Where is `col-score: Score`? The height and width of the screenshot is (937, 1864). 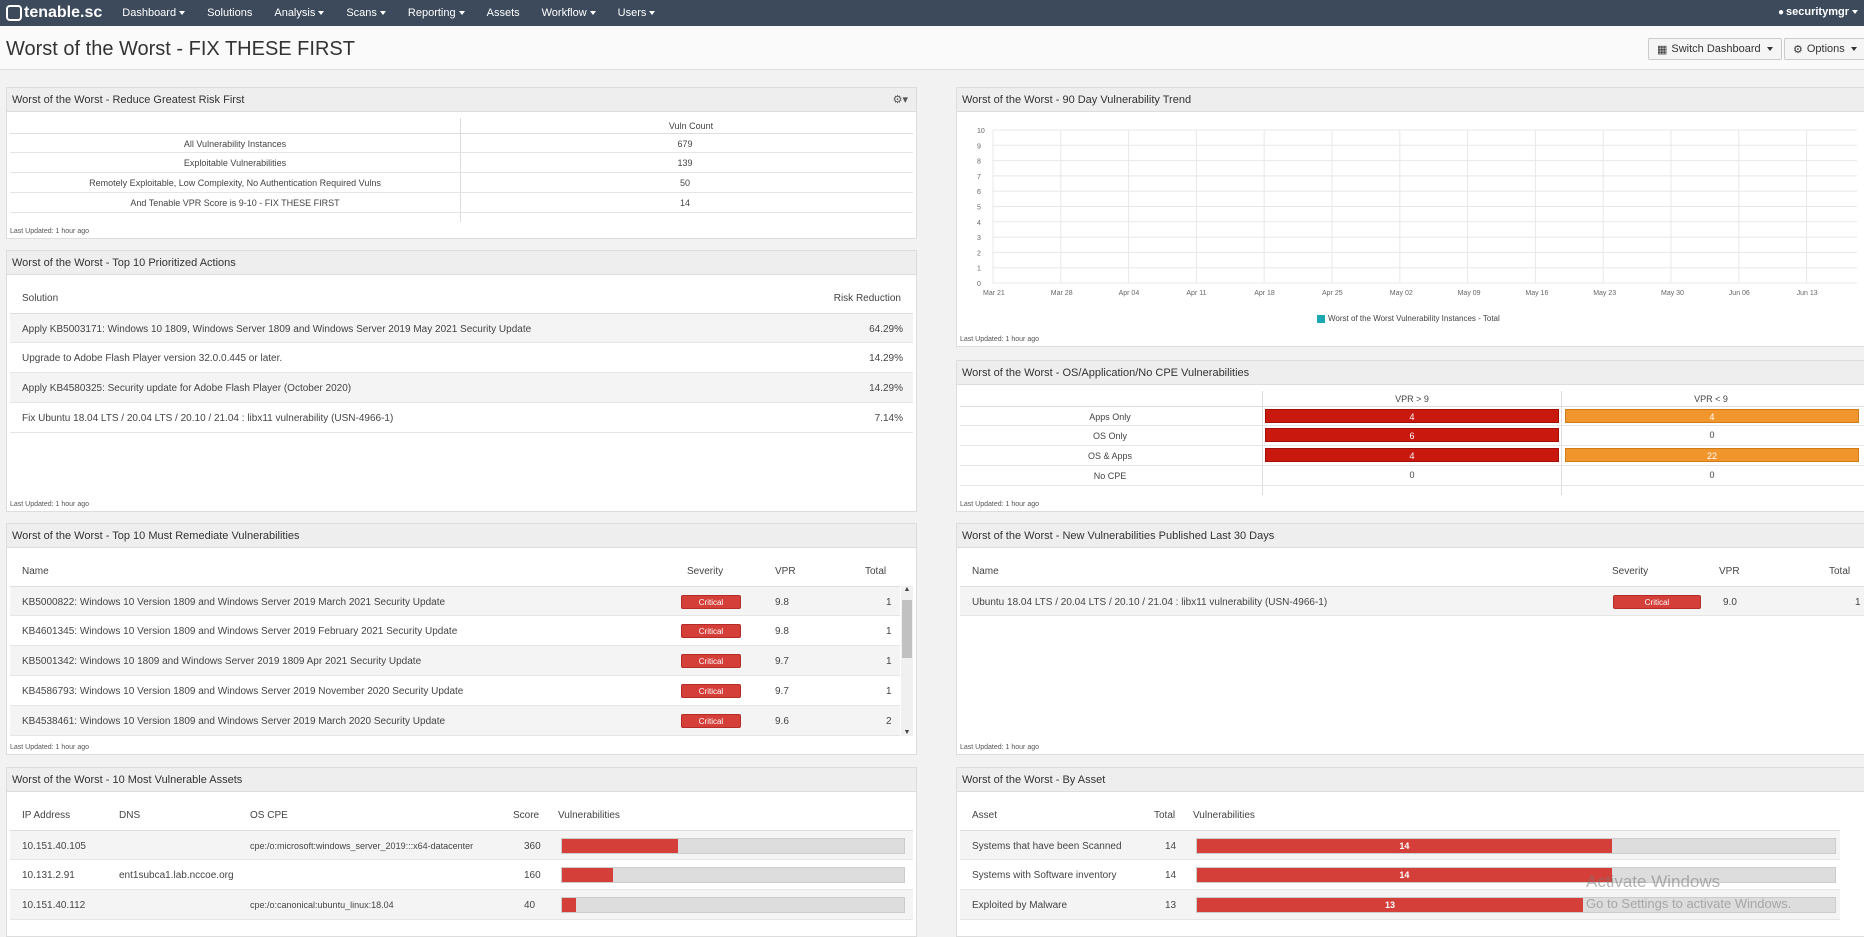
col-score: Score is located at coordinates (526, 815).